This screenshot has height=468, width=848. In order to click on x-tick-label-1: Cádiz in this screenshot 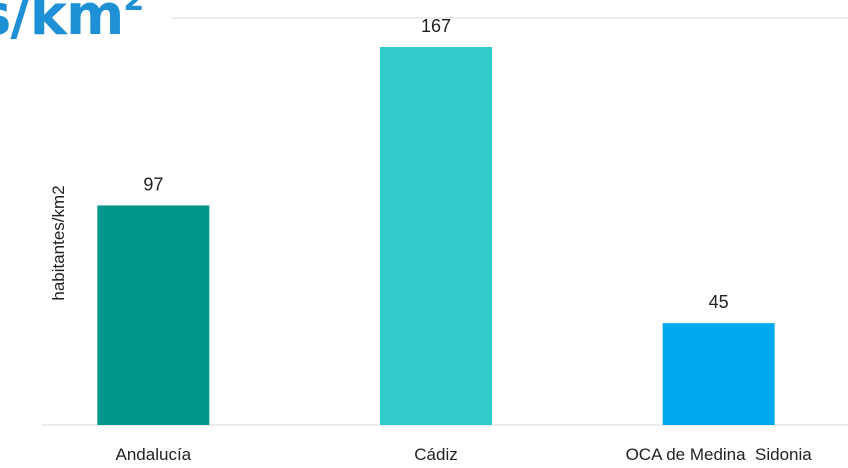, I will do `click(435, 454)`.